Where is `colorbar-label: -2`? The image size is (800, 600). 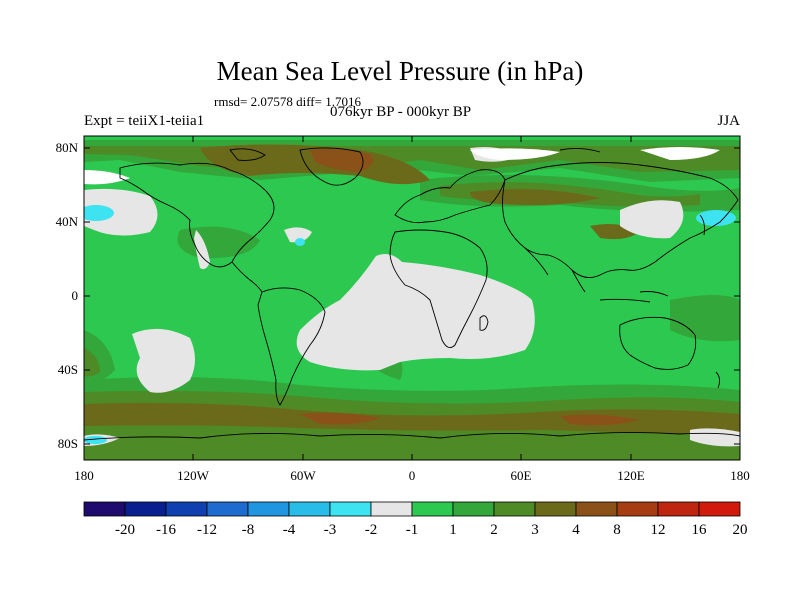
colorbar-label: -2 is located at coordinates (371, 530).